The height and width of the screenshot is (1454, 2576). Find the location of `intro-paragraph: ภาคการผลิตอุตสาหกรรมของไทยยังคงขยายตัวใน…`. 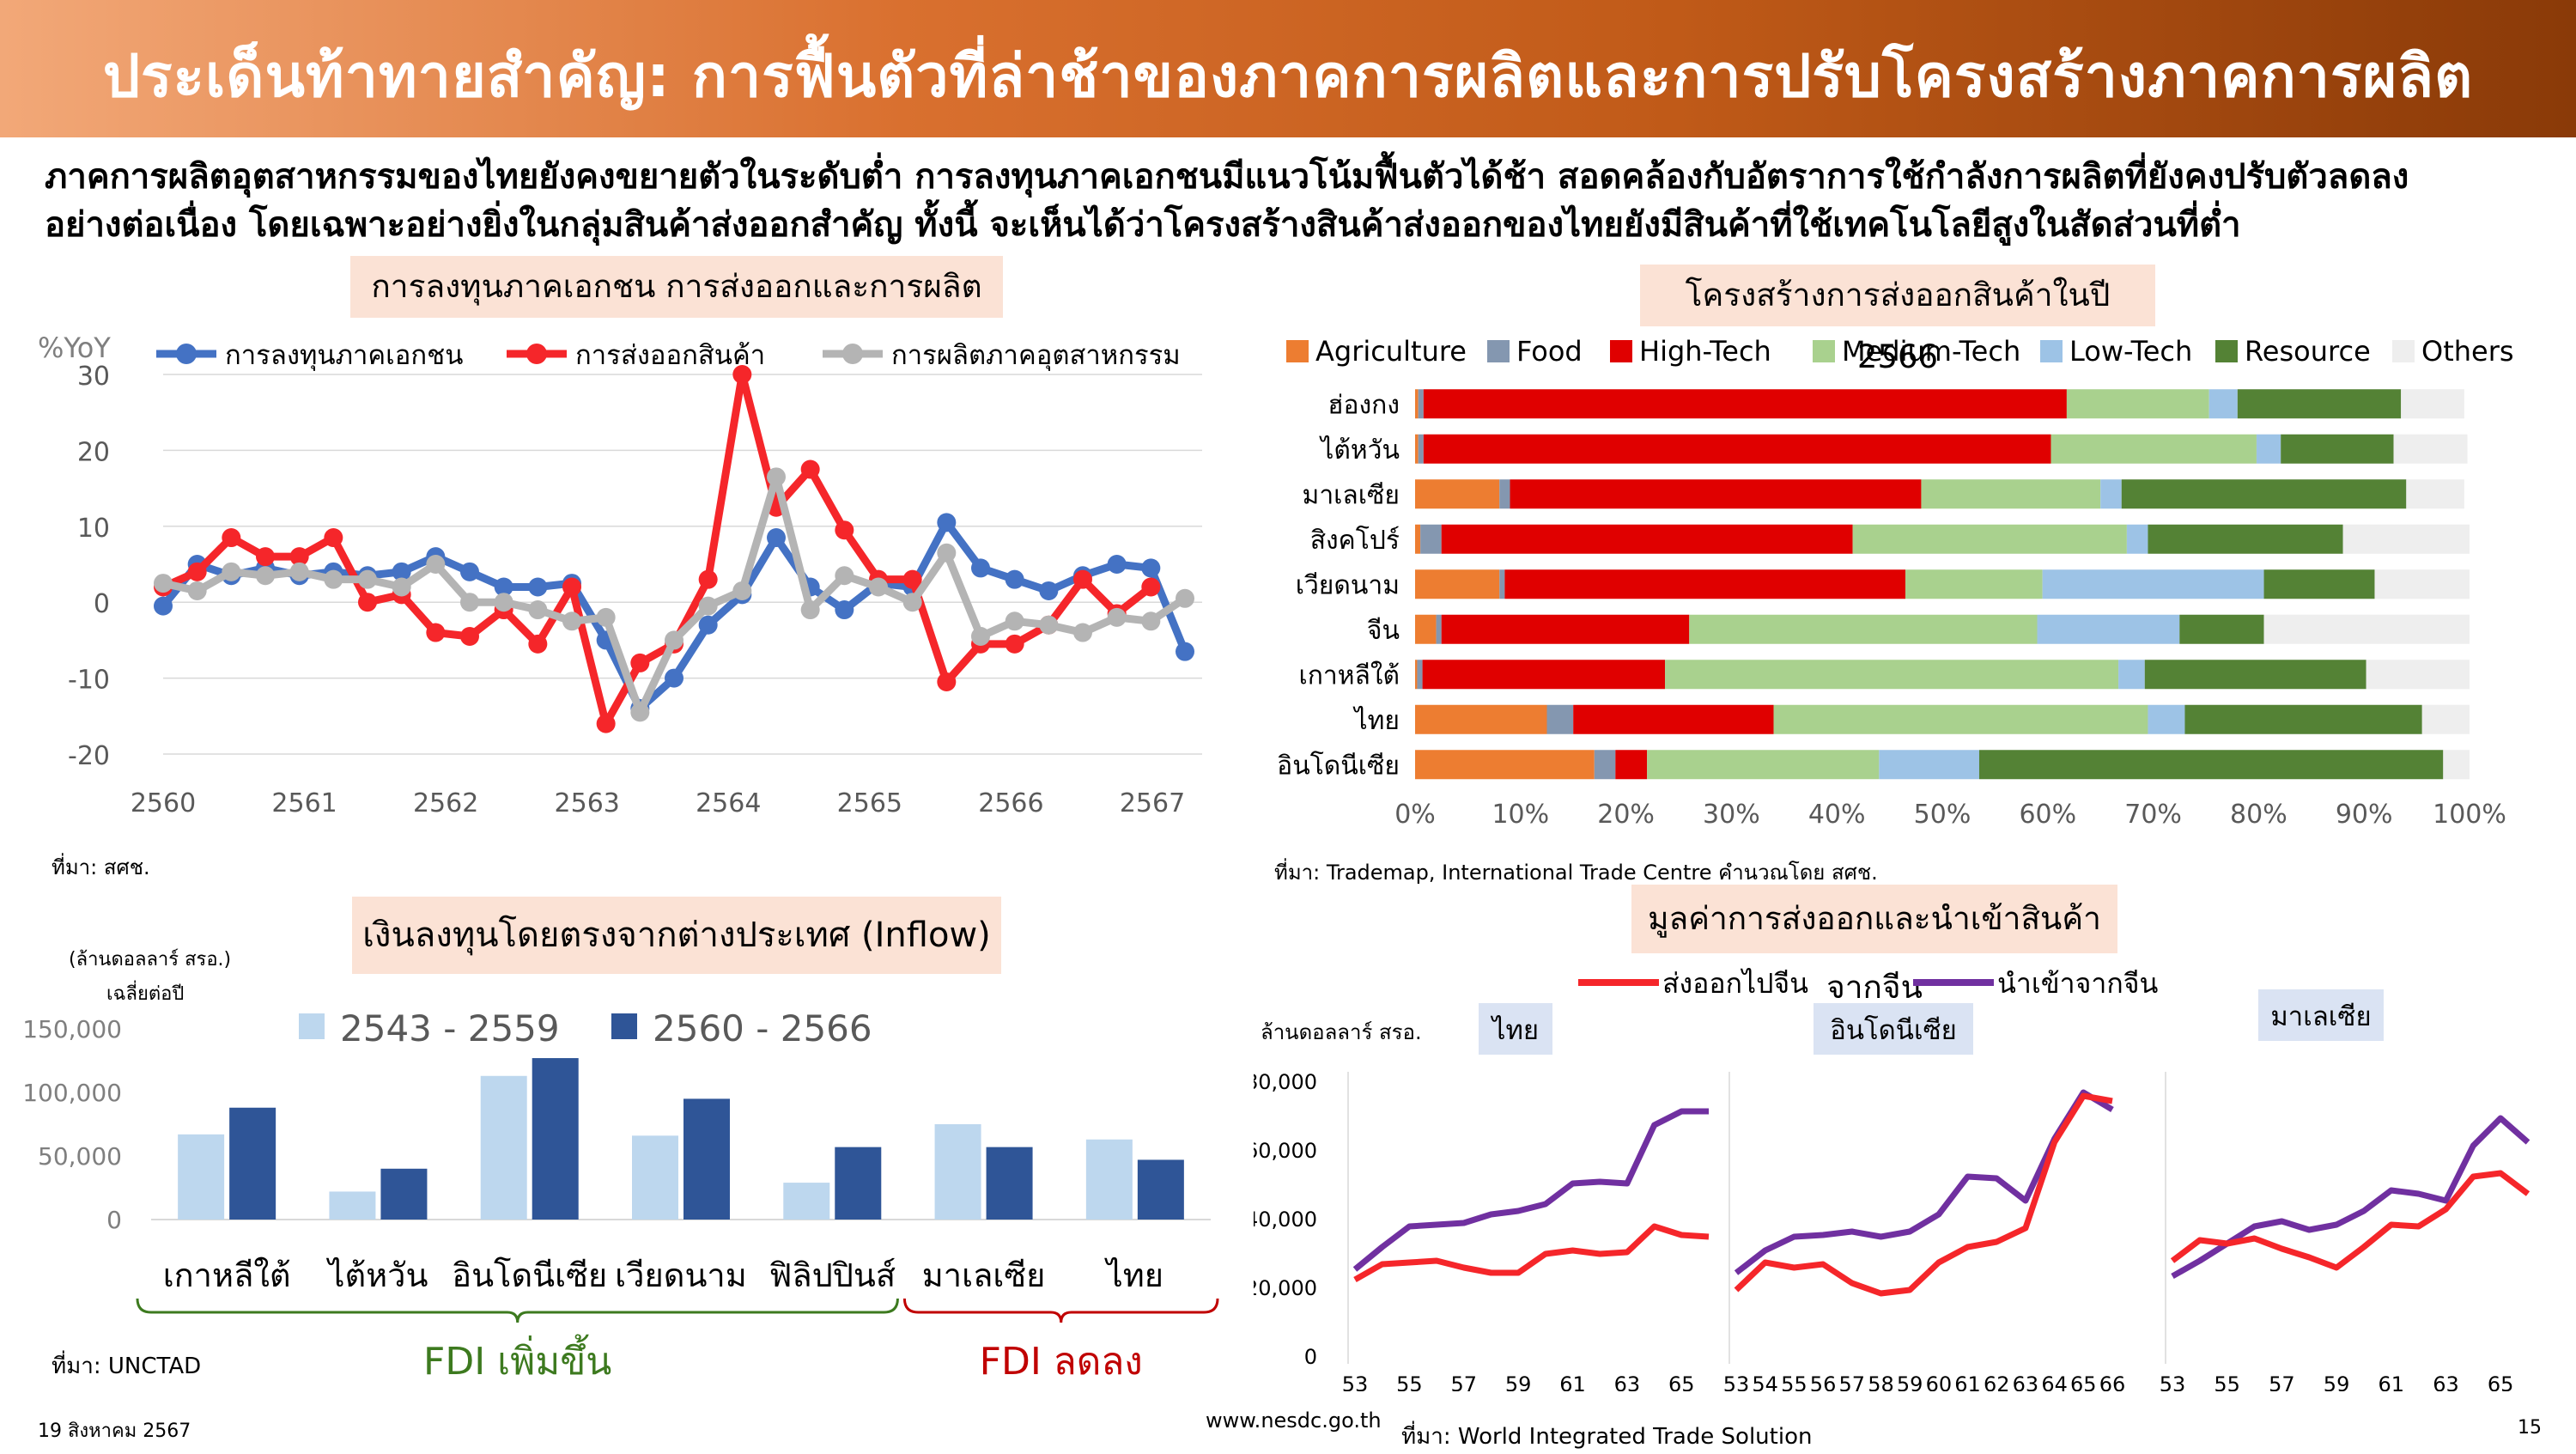

intro-paragraph: ภาคการผลิตอุตสาหกรรมของไทยยังคงขยายตัวใน… is located at coordinates (1298, 201).